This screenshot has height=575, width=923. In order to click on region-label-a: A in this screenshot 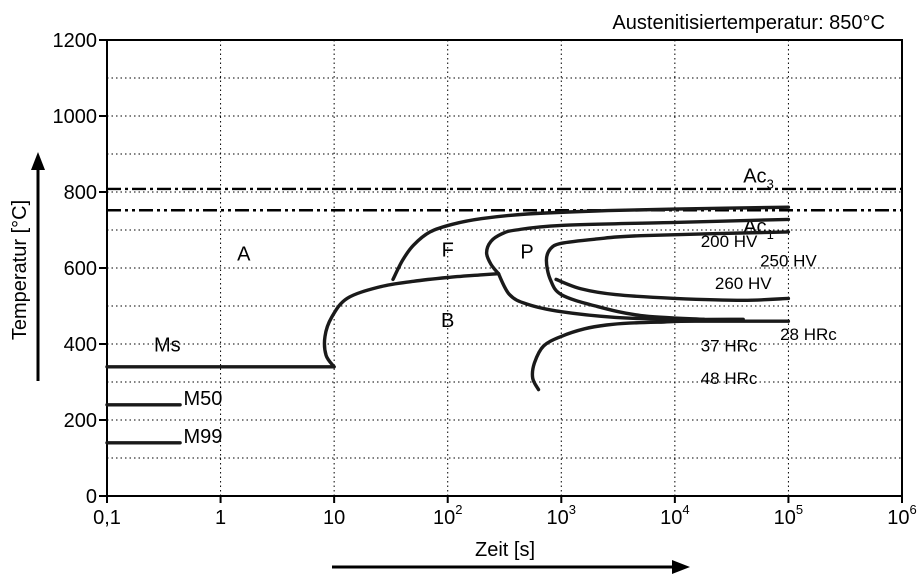, I will do `click(244, 254)`.